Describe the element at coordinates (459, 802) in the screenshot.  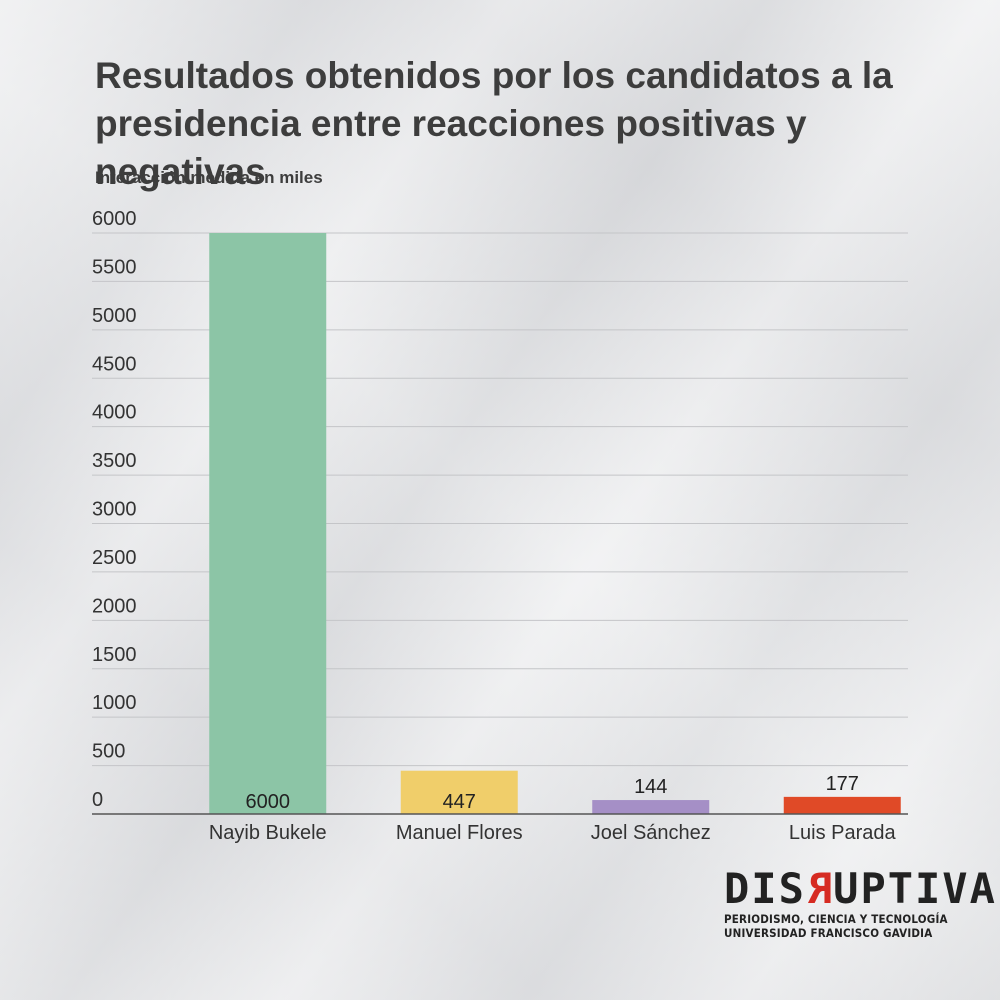
I see `data-label: 447` at that location.